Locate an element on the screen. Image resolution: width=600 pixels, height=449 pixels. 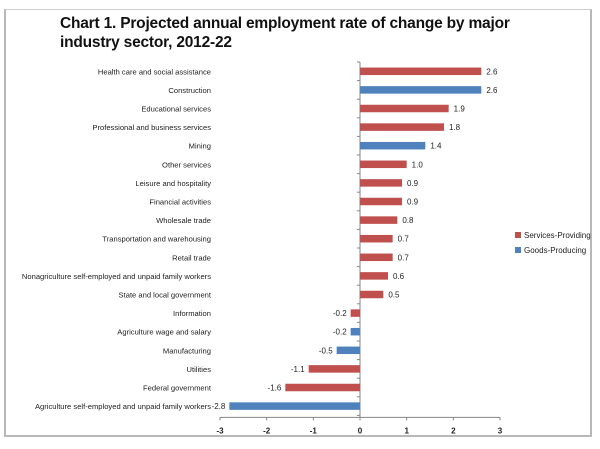
value-tick-label: -3 is located at coordinates (220, 430).